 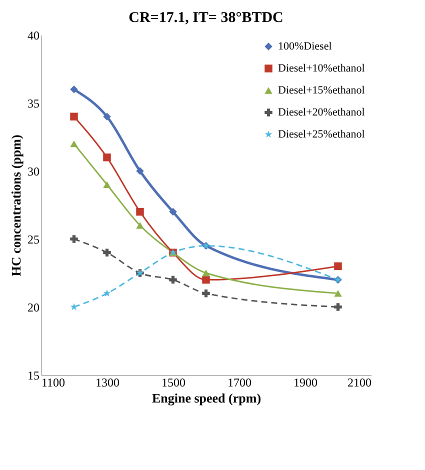 I want to click on x-tick-label: 1100, so click(x=54, y=383).